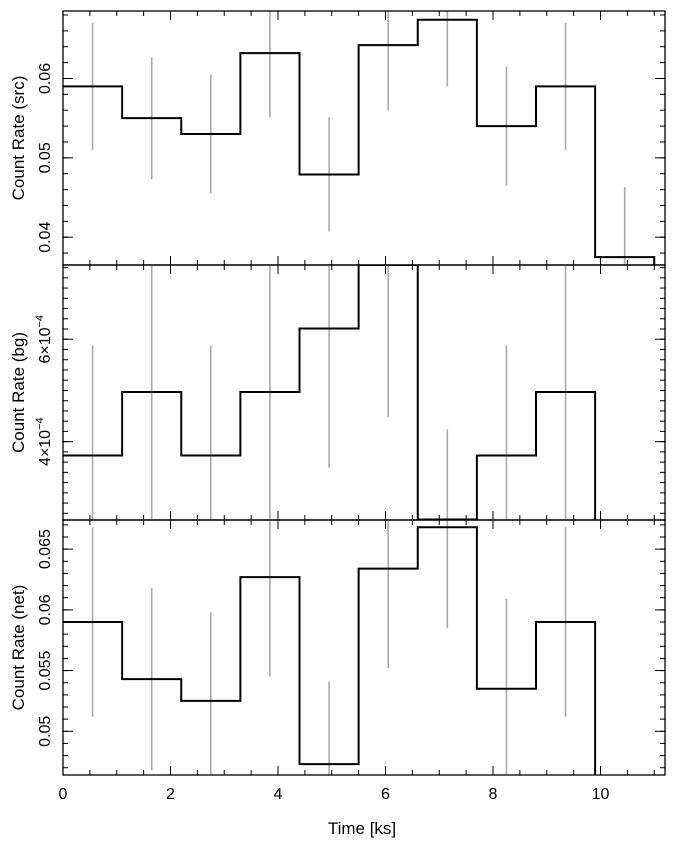  I want to click on y-tick-label: 0.055, so click(45, 670).